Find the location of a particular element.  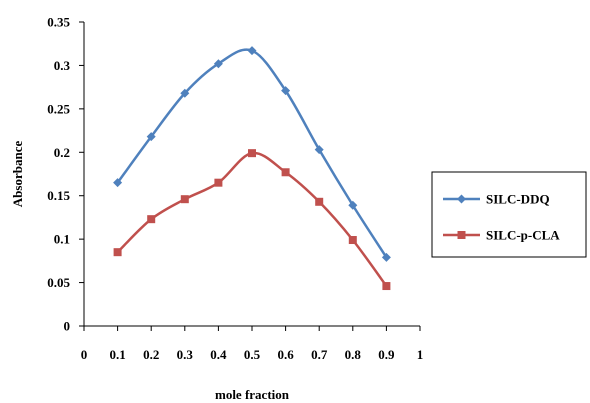

y-axis-title: Absorbance is located at coordinates (17, 174).